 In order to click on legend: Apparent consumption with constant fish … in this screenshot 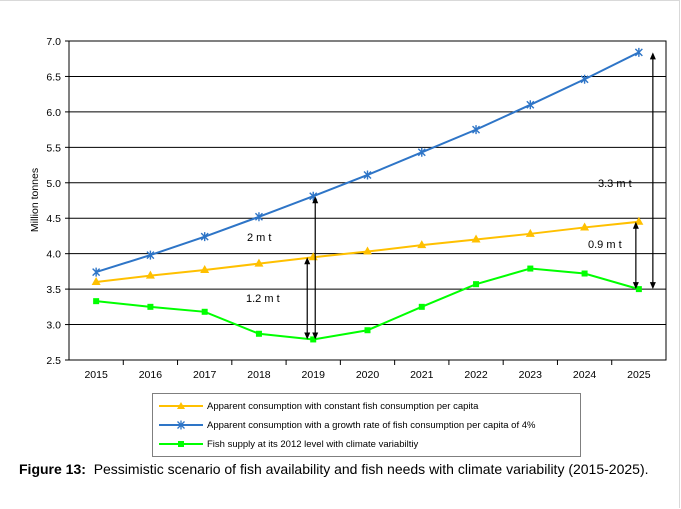, I will do `click(366, 425)`.